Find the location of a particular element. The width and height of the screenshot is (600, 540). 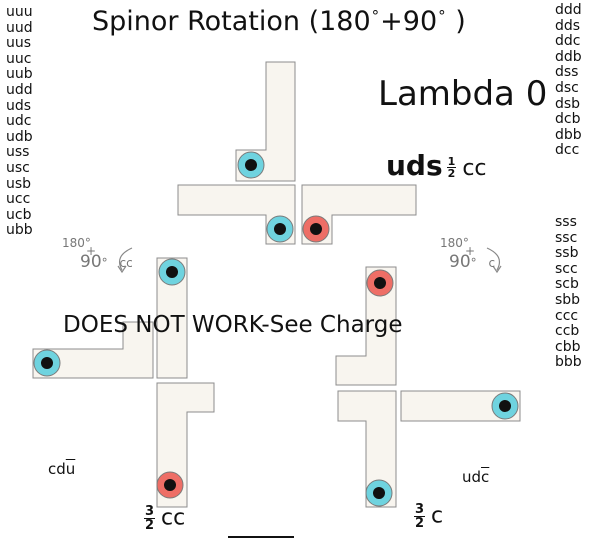

quark-combo-item: ubb is located at coordinates (19, 230).